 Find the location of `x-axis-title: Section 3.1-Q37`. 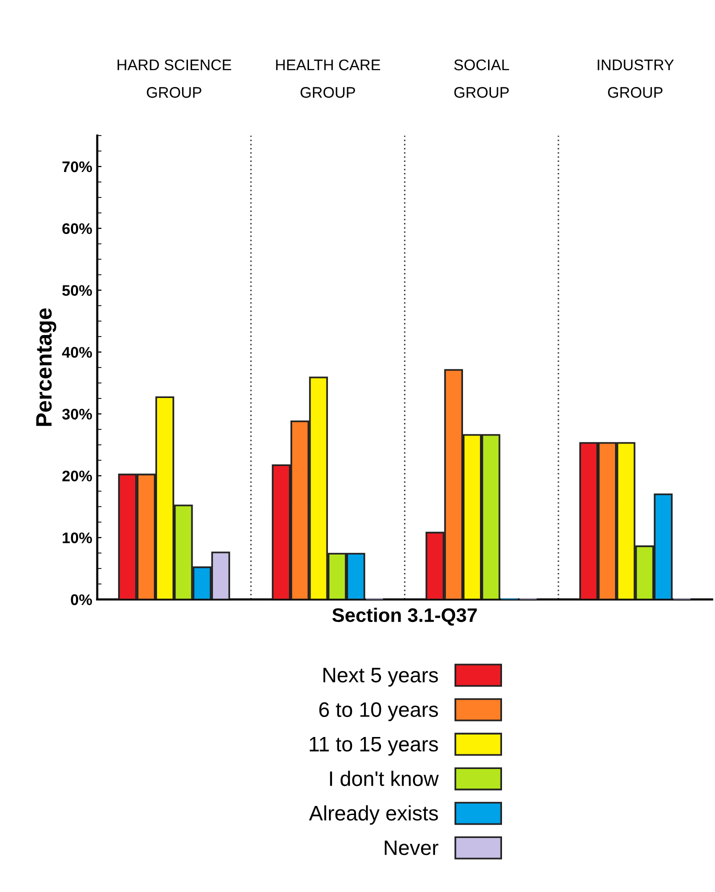

x-axis-title: Section 3.1-Q37 is located at coordinates (404, 617).